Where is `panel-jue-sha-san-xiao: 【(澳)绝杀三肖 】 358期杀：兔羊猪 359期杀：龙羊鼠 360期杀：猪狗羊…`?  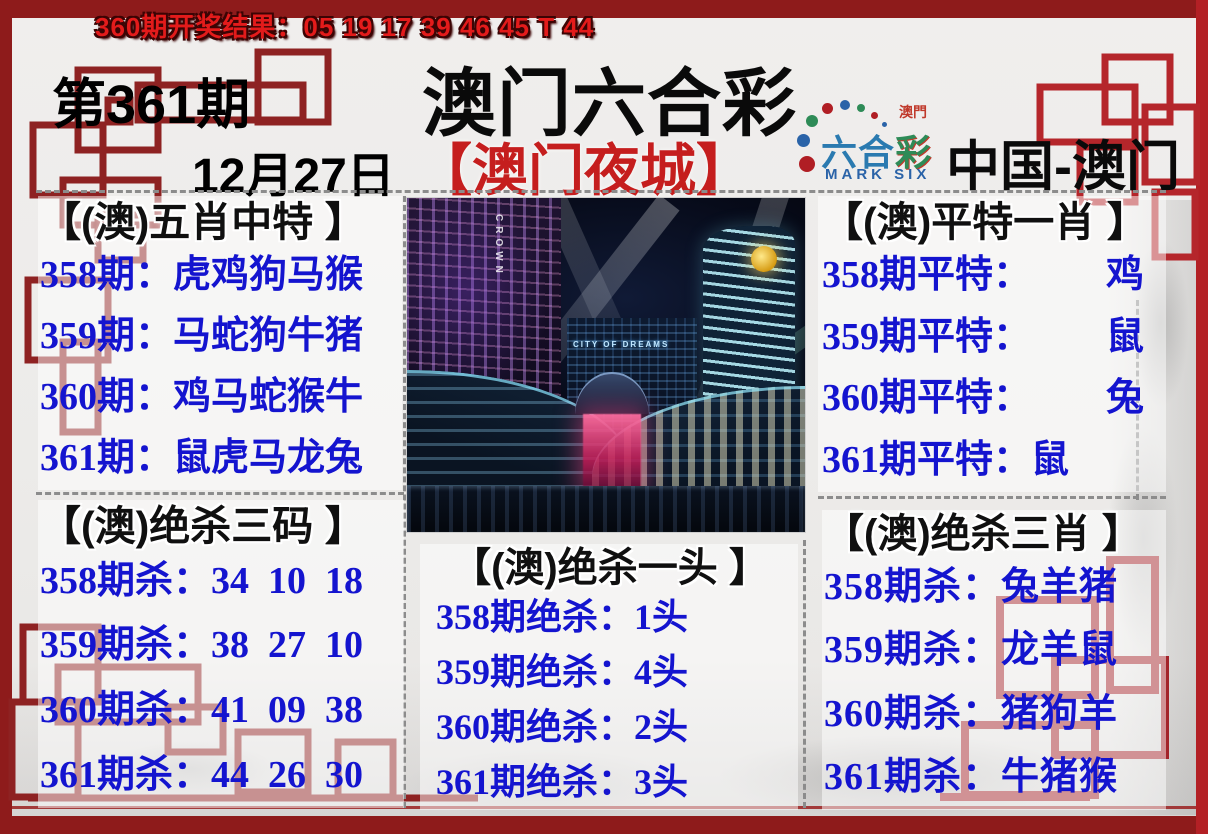 panel-jue-sha-san-xiao: 【(澳)绝杀三肖 】 358期杀：兔羊猪 359期杀：龙羊鼠 360期杀：猪狗羊… is located at coordinates (994, 660).